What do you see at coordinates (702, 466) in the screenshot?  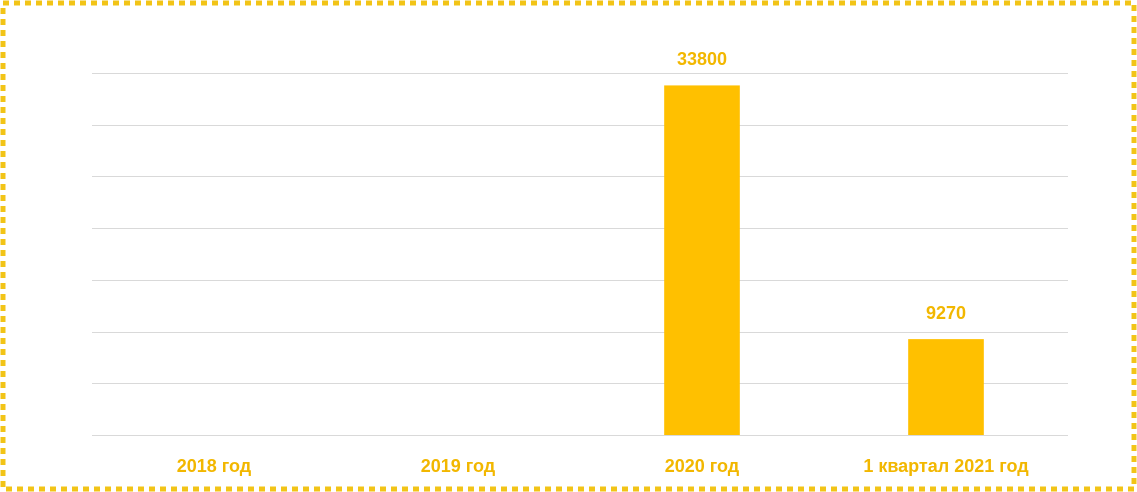 I see `x-tick-label: 2020 год` at bounding box center [702, 466].